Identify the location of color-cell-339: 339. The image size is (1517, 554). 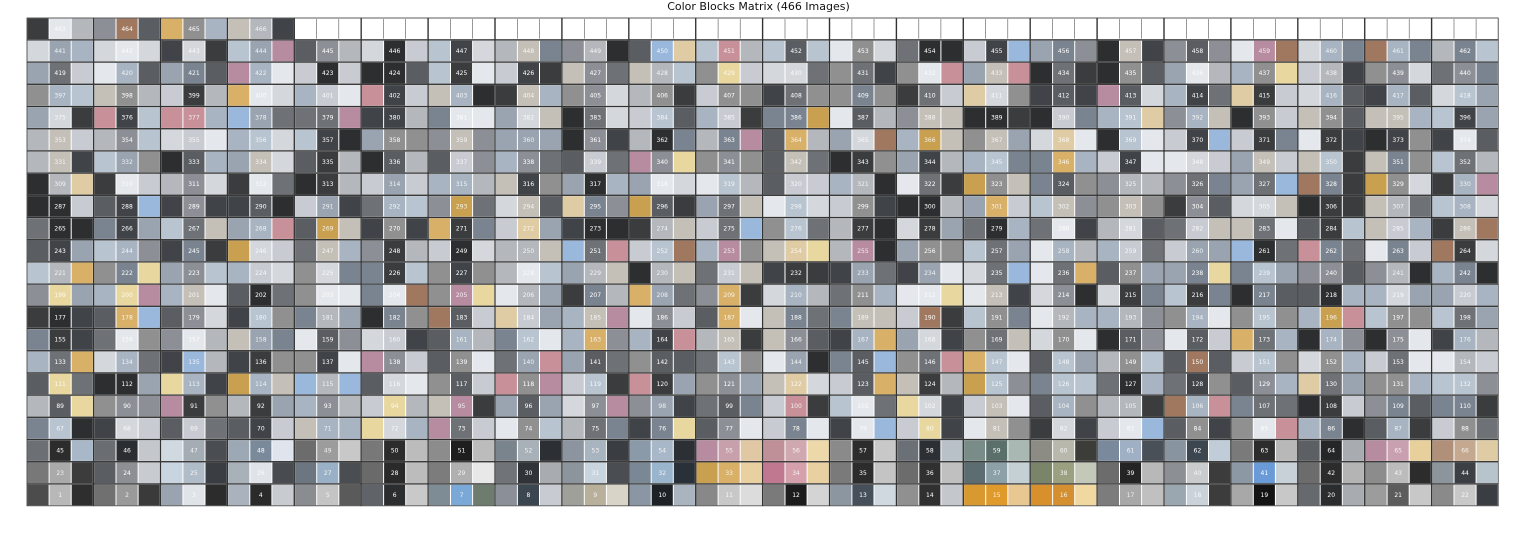
(595, 162).